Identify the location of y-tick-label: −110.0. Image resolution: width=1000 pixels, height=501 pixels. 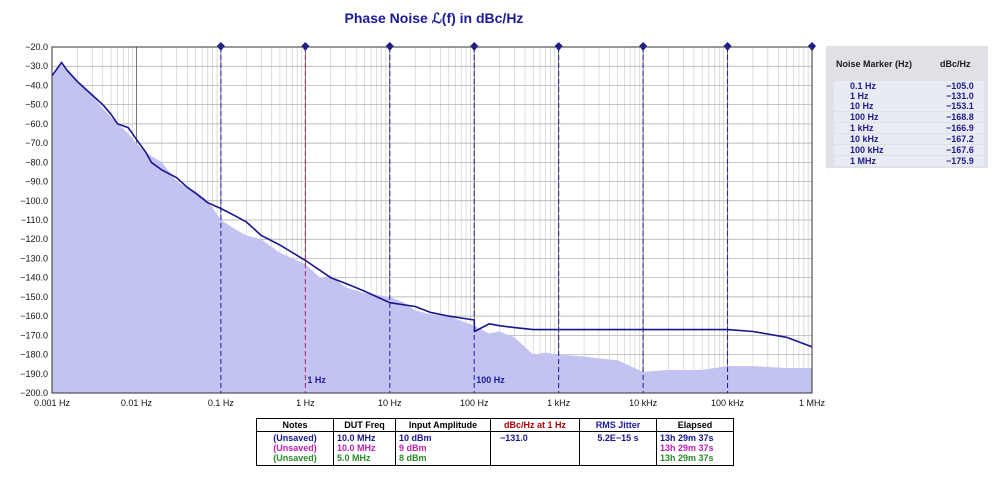
(34, 220).